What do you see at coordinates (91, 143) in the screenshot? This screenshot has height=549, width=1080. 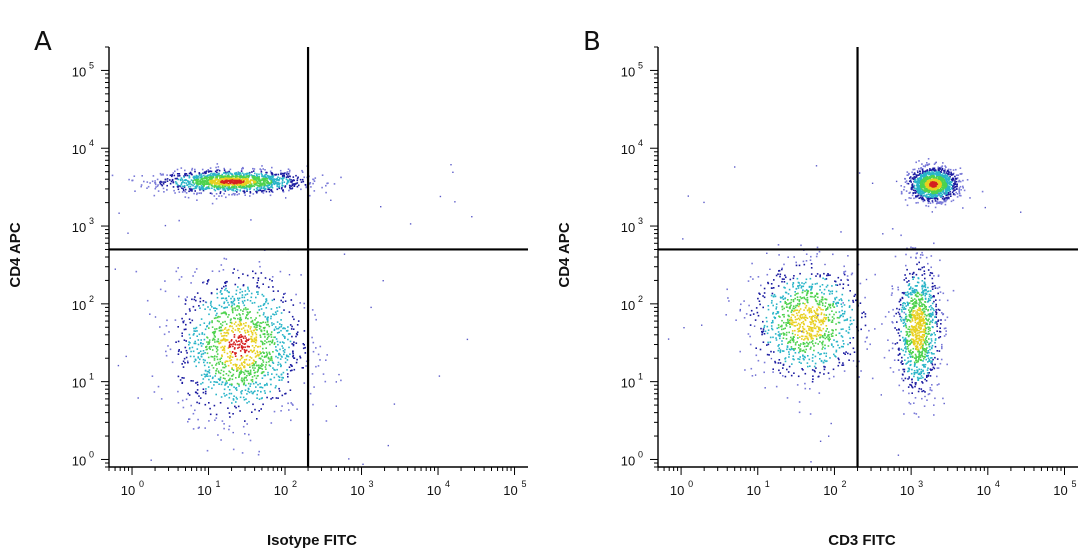 I see `y-tick-exponent: 4` at bounding box center [91, 143].